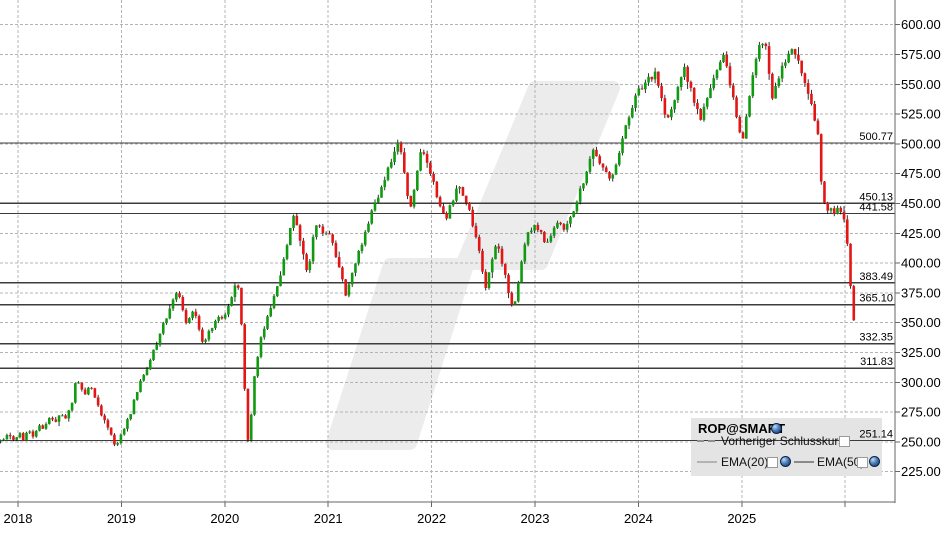 The height and width of the screenshot is (534, 948). Describe the element at coordinates (921, 24) in the screenshot. I see `y-axis-label: 600.00` at that location.